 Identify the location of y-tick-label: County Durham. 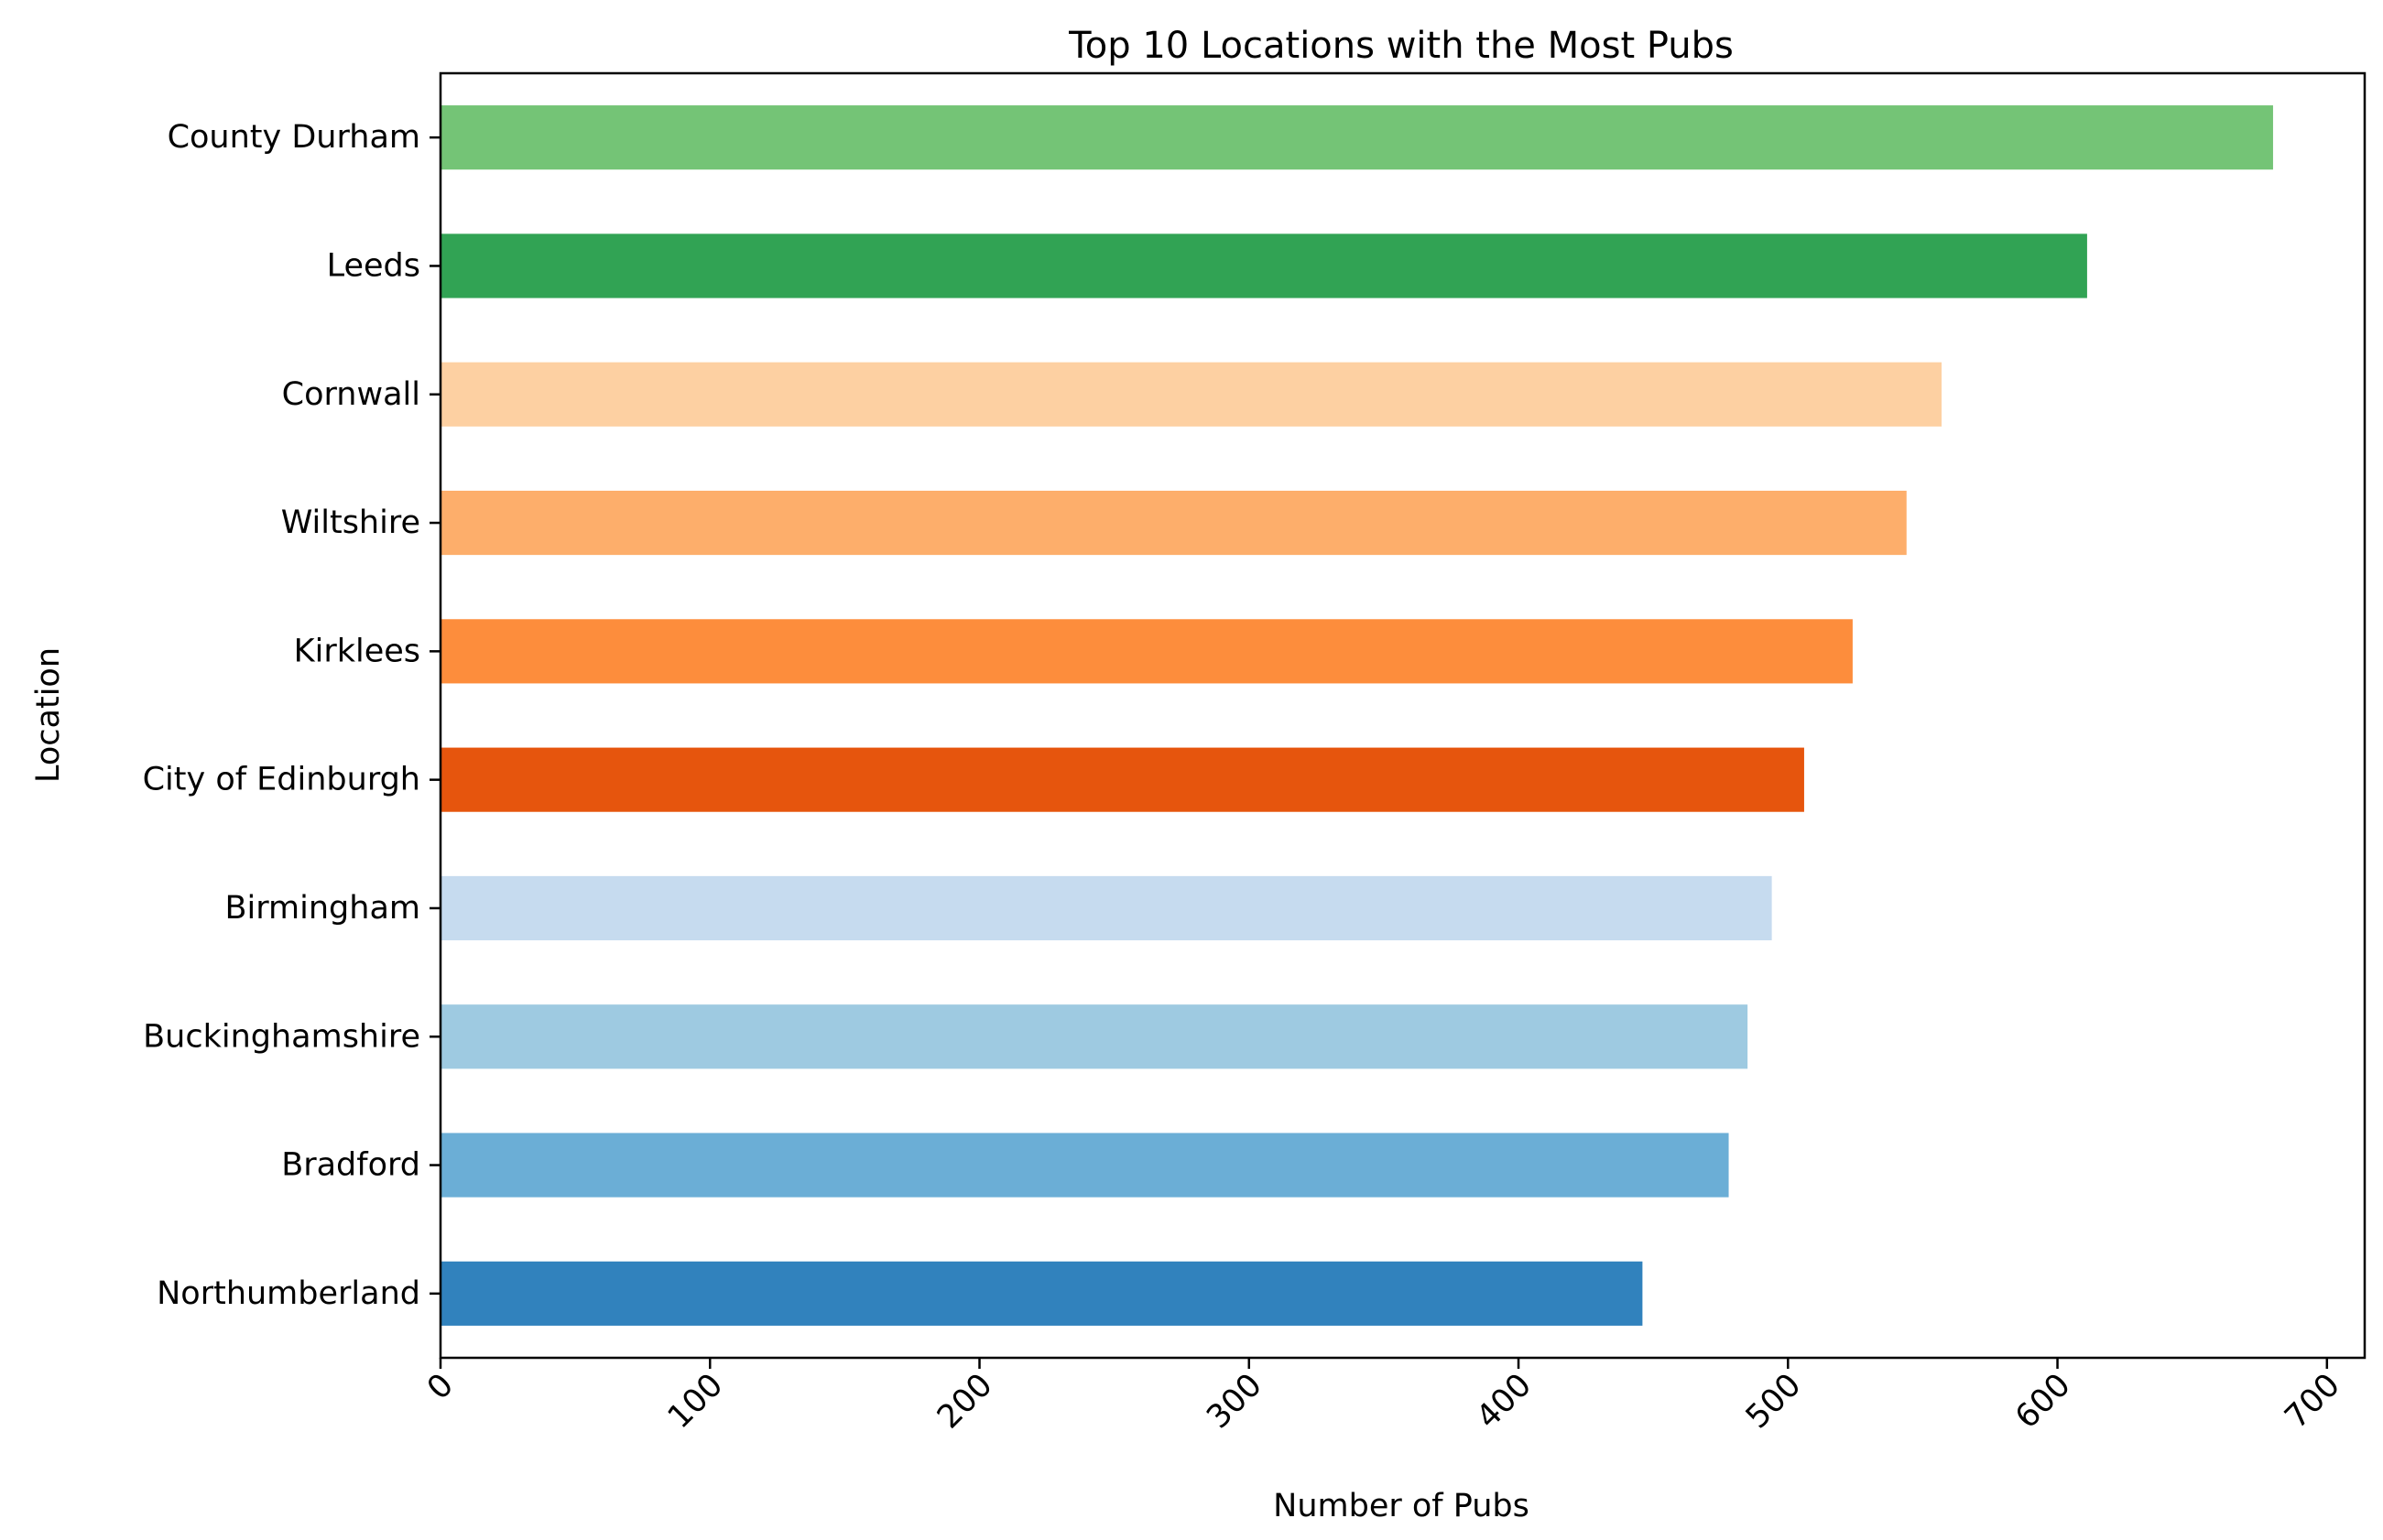
(294, 137).